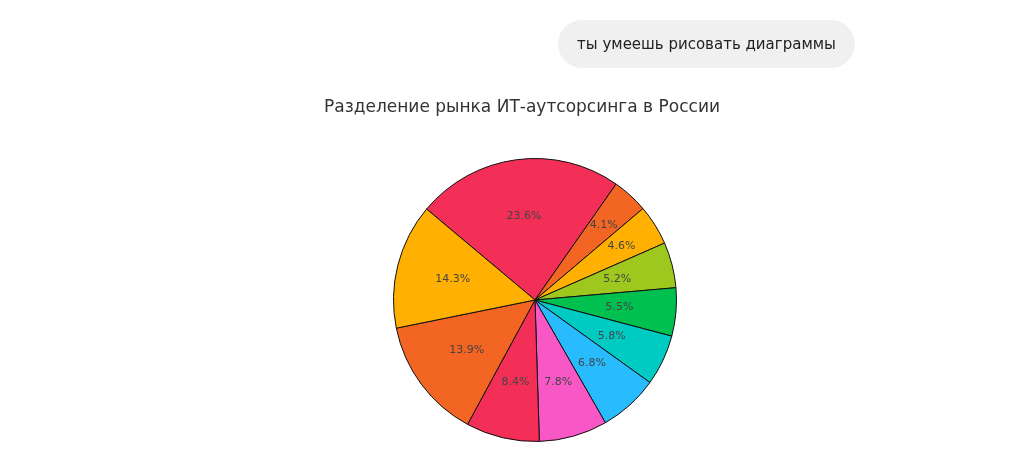 The image size is (1024, 460). I want to click on data-label: 4.6%, so click(621, 245).